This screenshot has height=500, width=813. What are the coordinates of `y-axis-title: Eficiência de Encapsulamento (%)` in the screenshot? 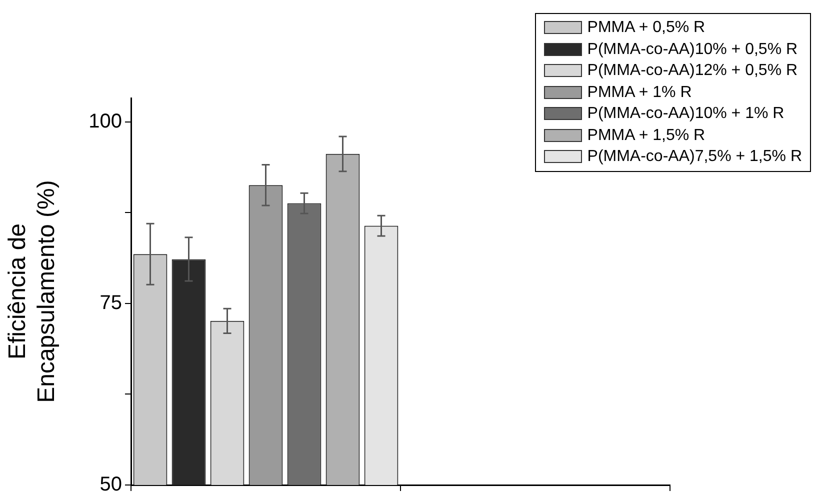 It's located at (32, 291).